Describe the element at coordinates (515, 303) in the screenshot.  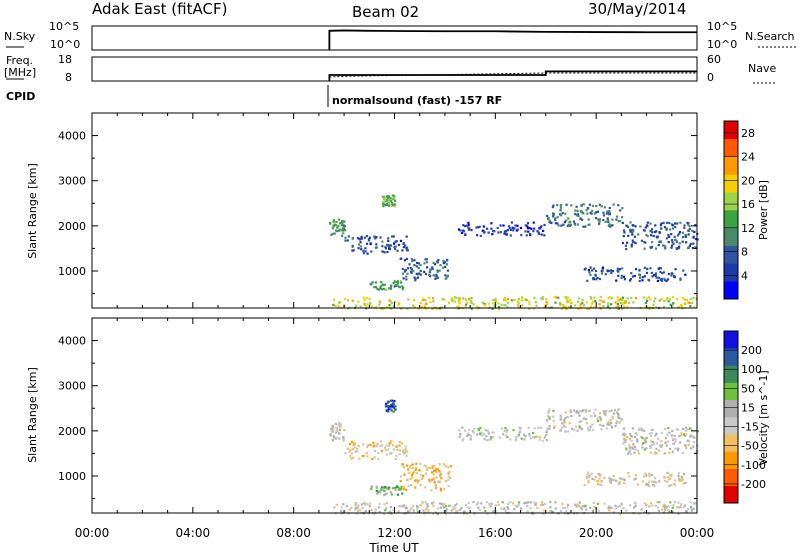
I see `echo-region` at that location.